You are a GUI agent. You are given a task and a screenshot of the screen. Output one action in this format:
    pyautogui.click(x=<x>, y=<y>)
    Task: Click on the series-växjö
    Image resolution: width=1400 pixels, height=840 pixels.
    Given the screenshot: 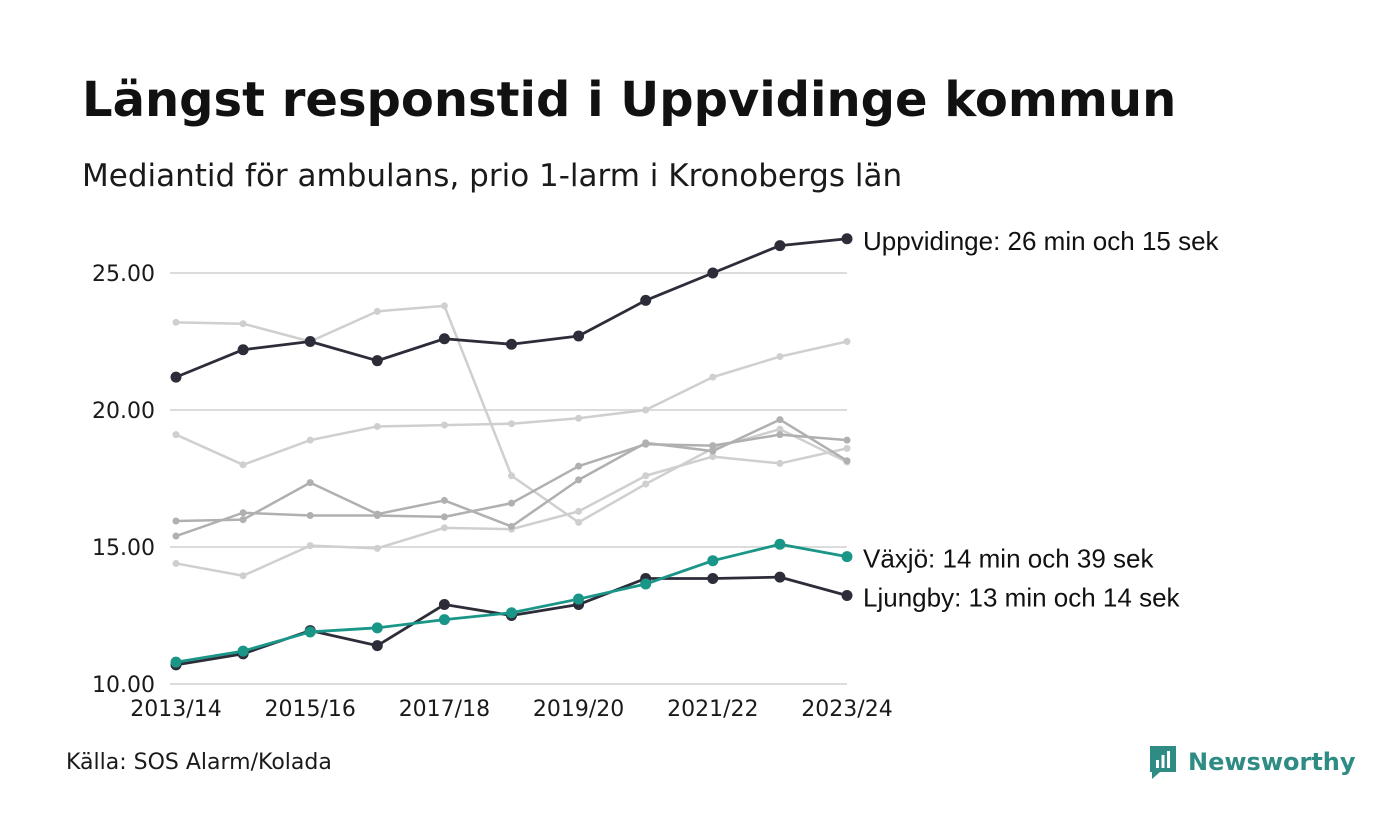 What is the action you would take?
    pyautogui.click(x=511, y=603)
    